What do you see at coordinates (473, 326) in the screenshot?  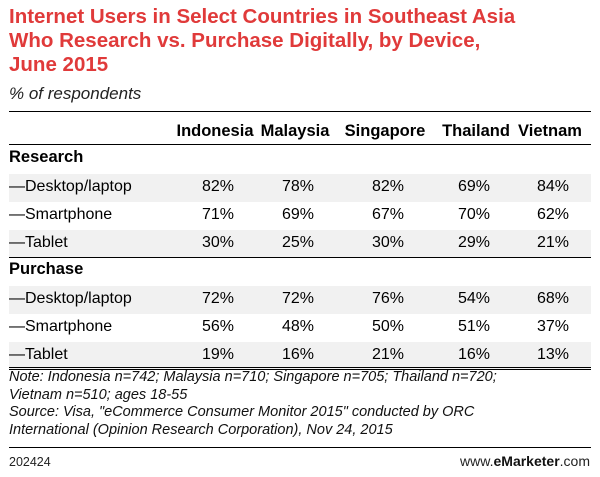 I see `table-cell: 51%` at bounding box center [473, 326].